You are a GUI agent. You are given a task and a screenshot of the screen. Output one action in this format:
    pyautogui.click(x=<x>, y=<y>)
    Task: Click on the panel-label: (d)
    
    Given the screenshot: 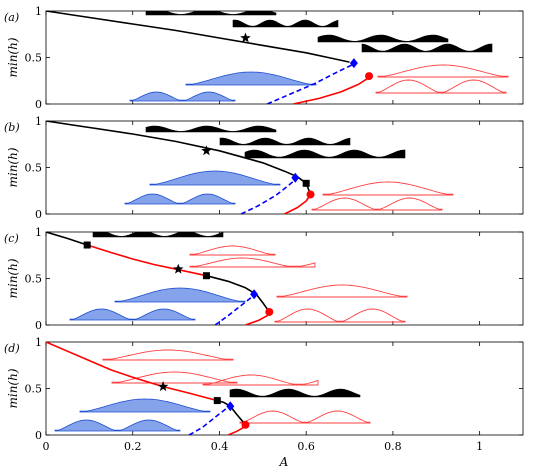 What is the action you would take?
    pyautogui.click(x=12, y=348)
    